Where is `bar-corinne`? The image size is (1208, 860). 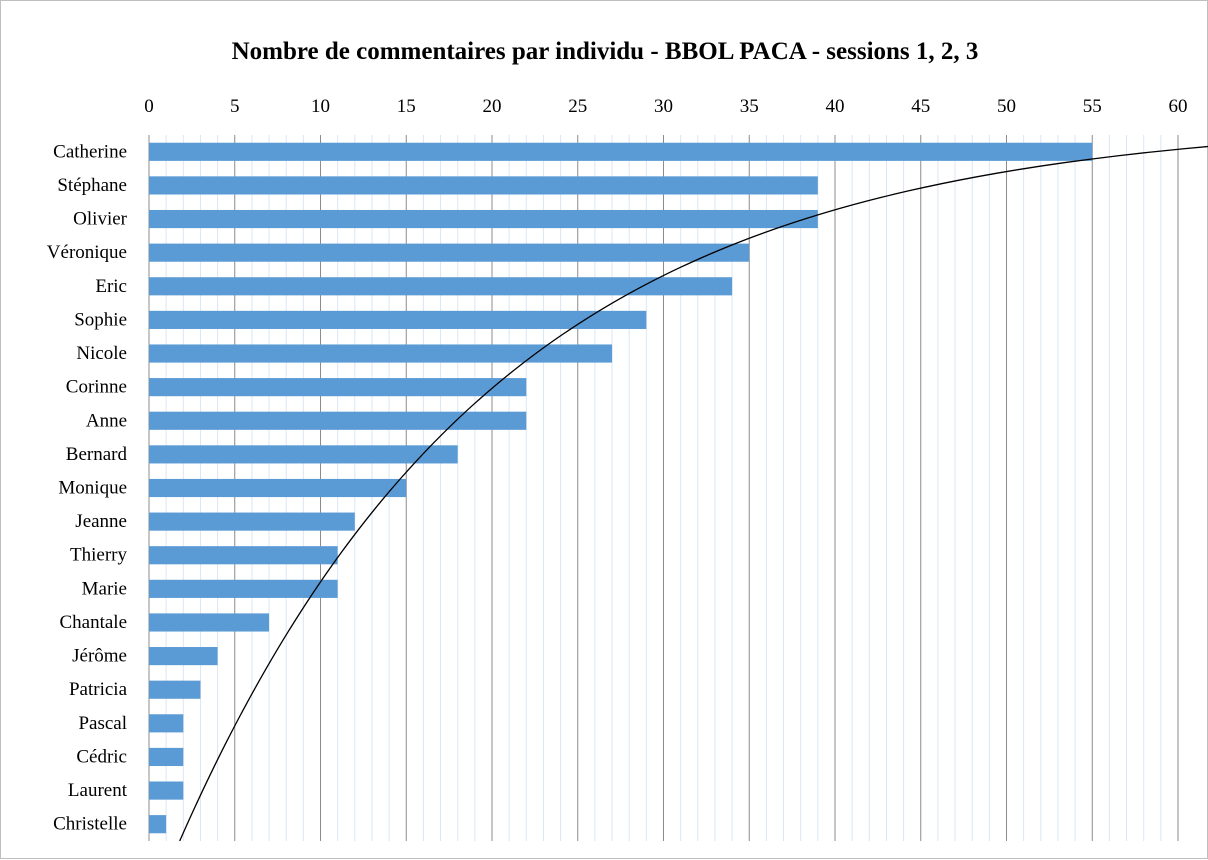
bar-corinne is located at coordinates (337, 387).